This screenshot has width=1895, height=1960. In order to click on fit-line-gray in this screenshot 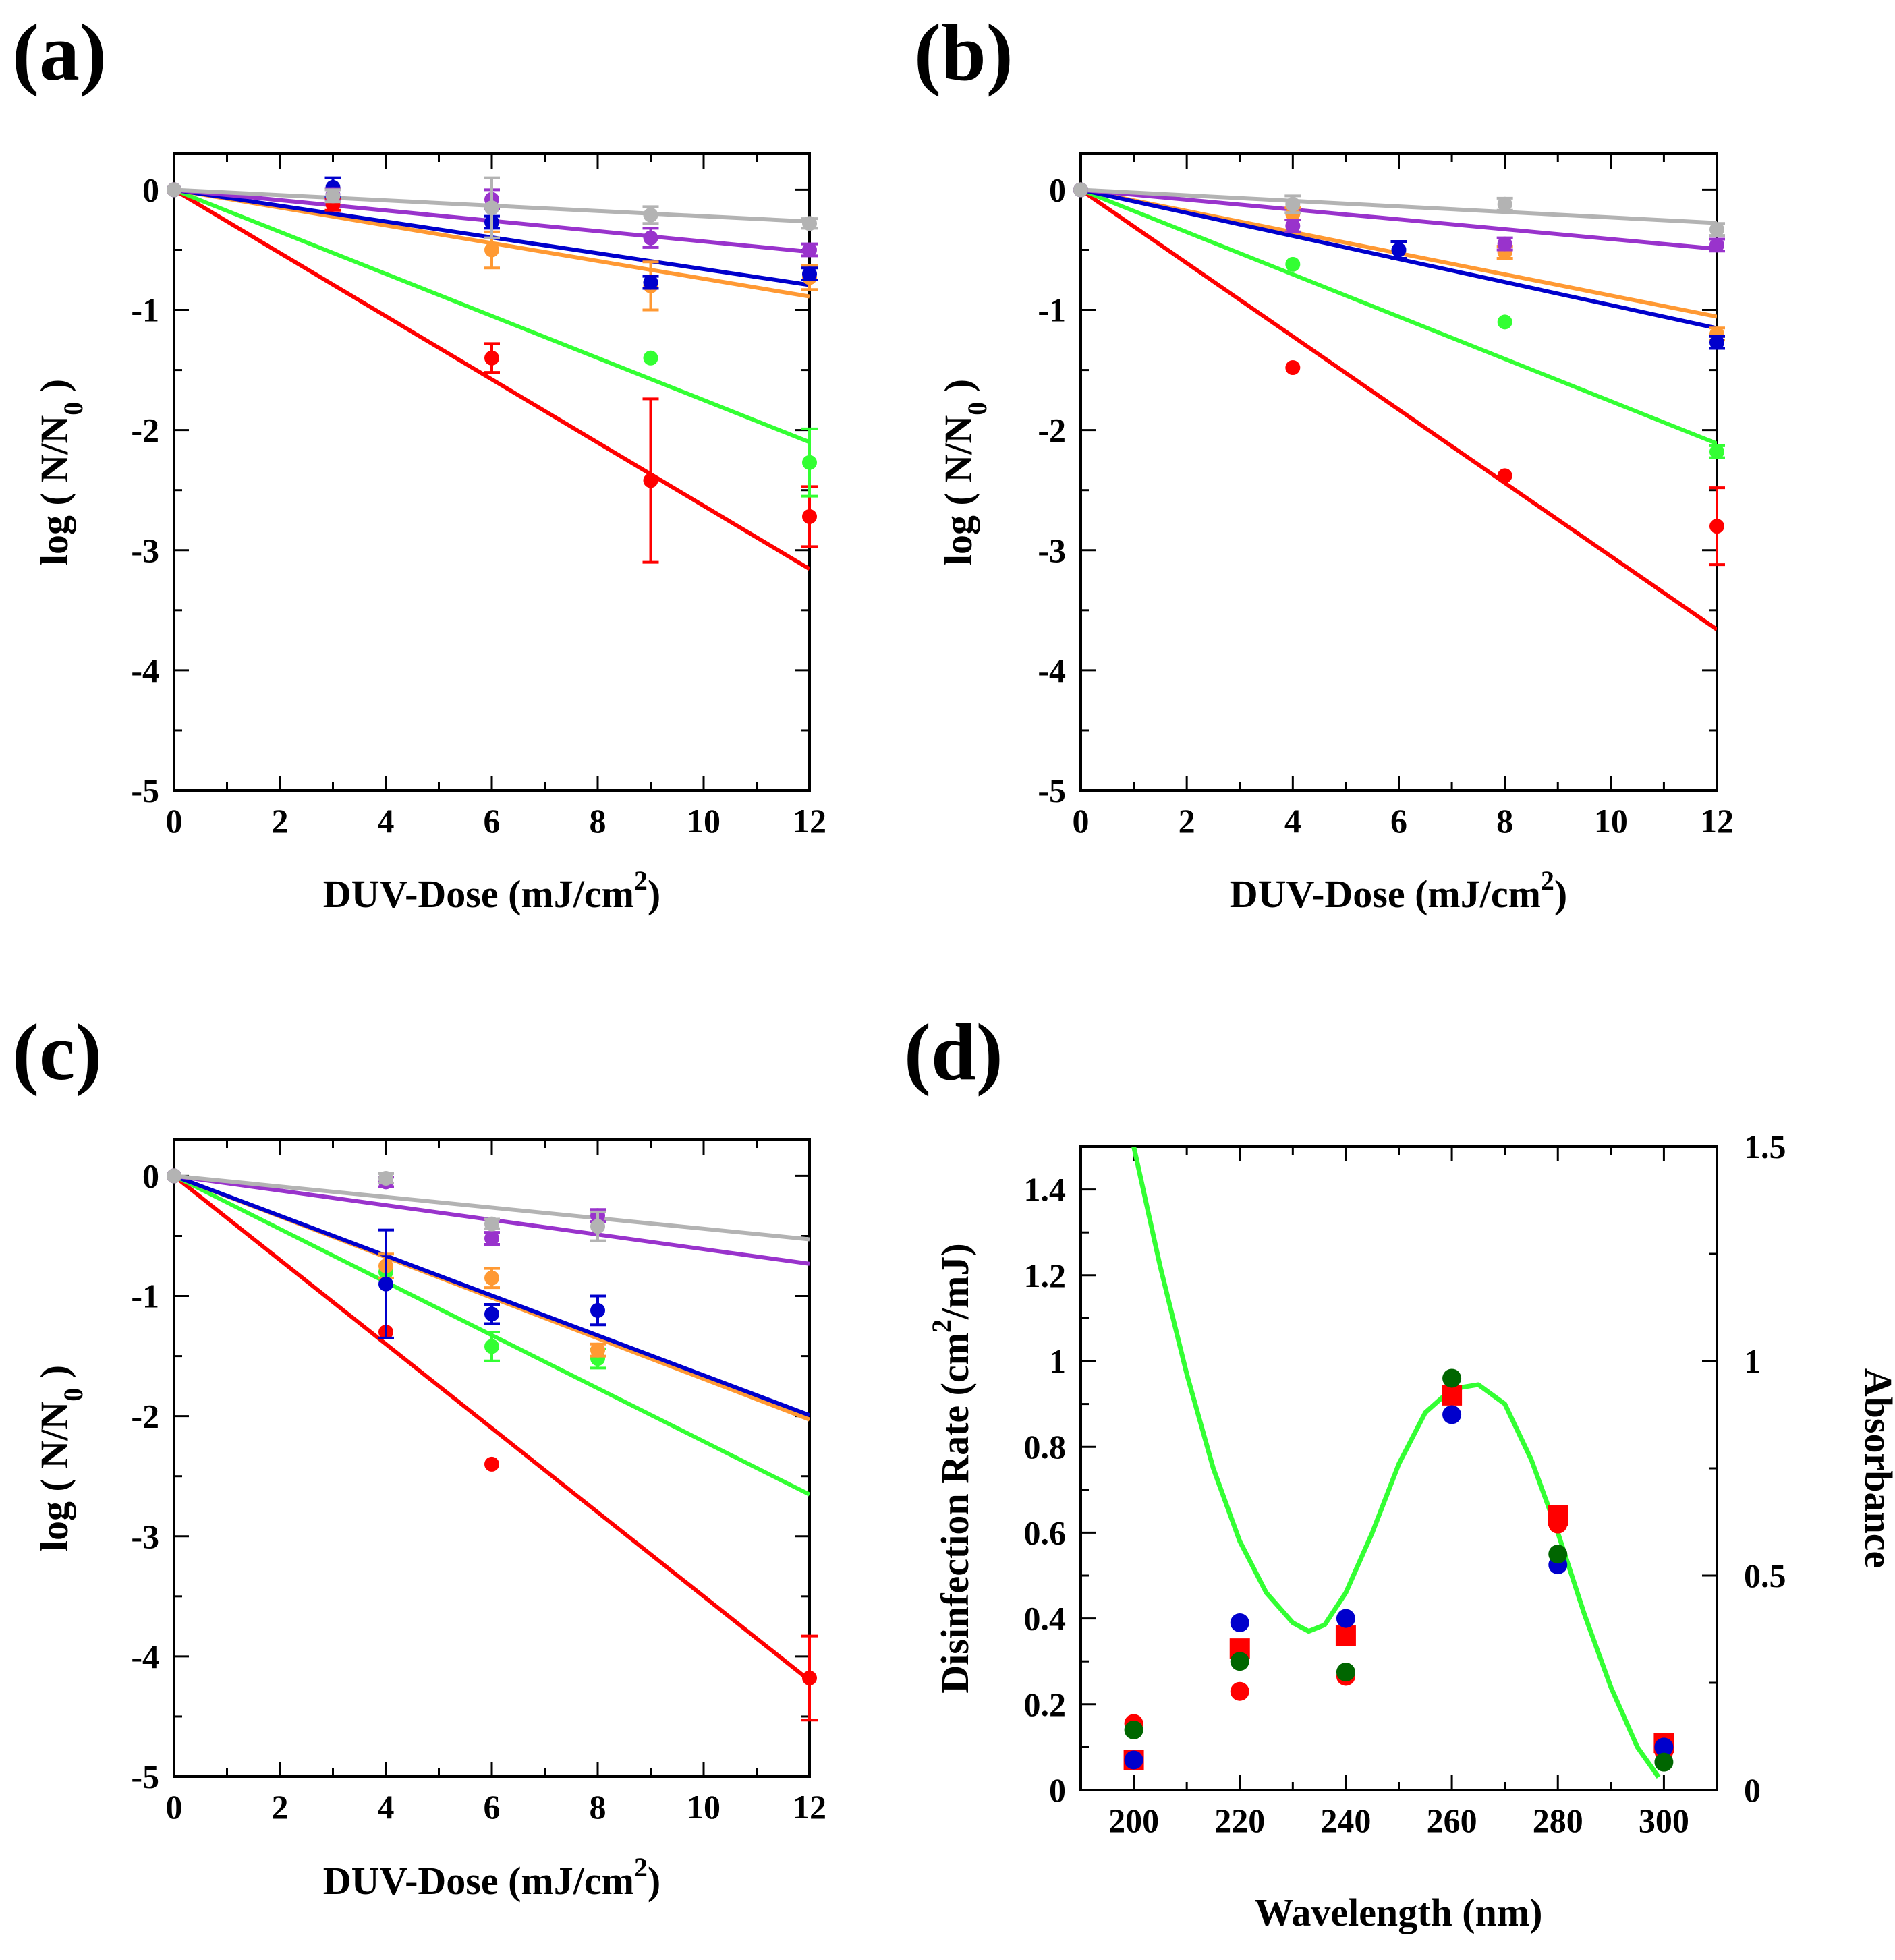, I will do `click(1399, 206)`.